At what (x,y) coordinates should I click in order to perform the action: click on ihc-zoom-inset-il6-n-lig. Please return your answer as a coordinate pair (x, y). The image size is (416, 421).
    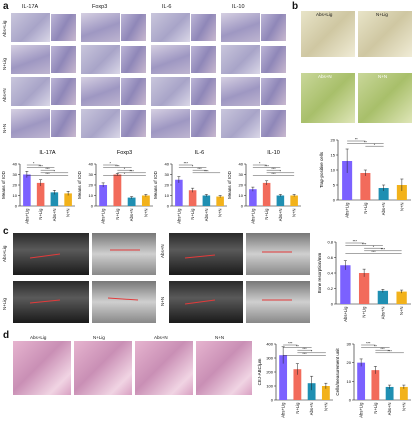
    Looking at the image, I should click on (203, 59).